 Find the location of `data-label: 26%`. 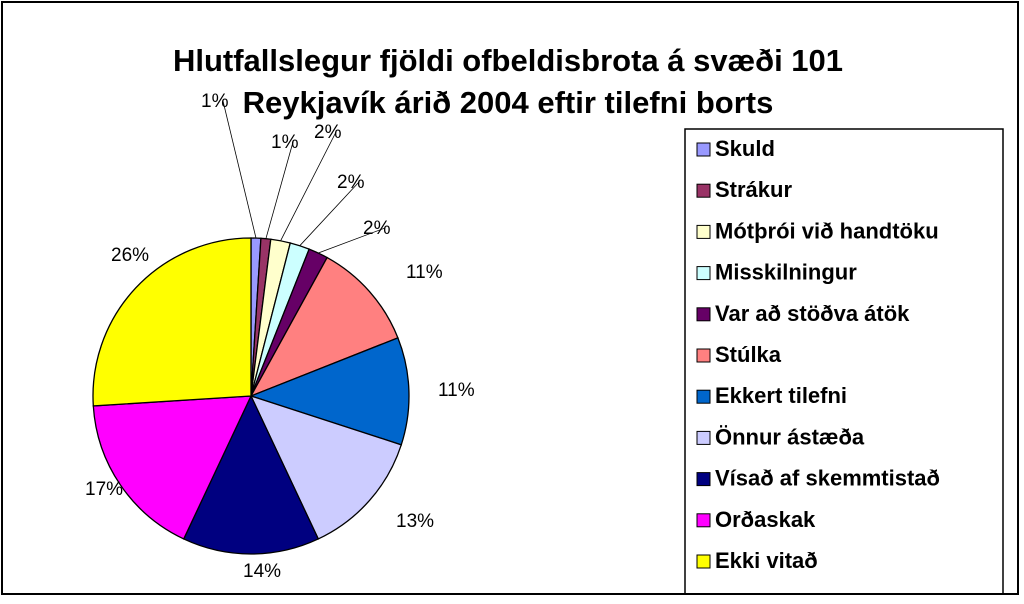

data-label: 26% is located at coordinates (130, 255).